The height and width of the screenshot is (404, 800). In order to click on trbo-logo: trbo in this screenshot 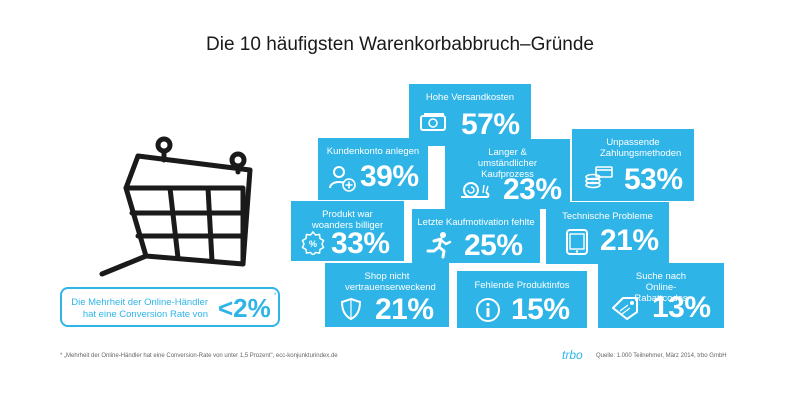, I will do `click(572, 355)`.